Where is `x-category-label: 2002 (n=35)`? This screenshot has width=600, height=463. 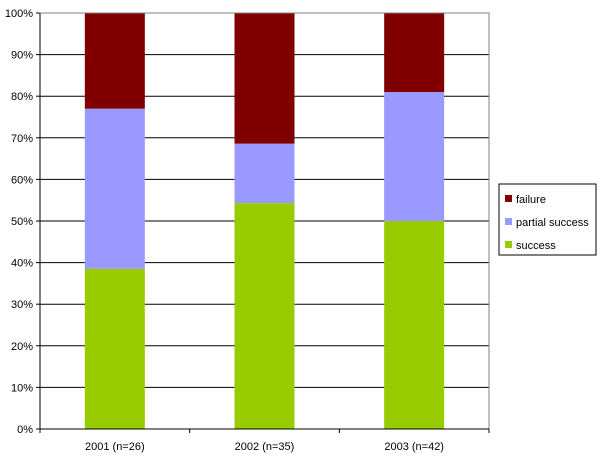 x-category-label: 2002 (n=35) is located at coordinates (265, 447).